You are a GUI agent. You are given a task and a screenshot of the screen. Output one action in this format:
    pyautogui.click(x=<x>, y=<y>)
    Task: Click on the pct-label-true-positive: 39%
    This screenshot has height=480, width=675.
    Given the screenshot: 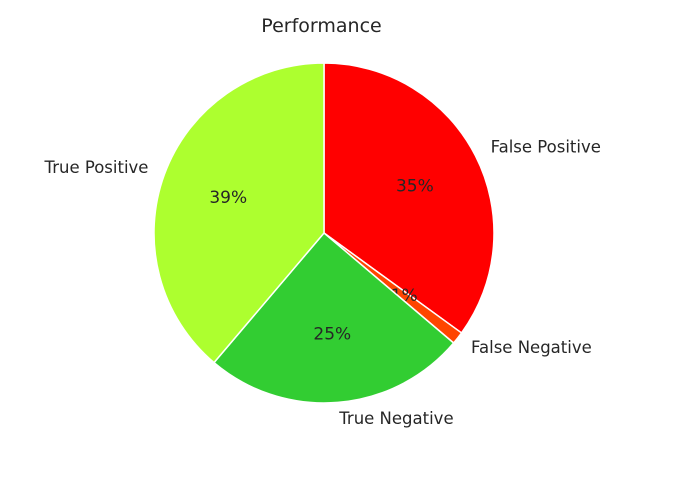 What is the action you would take?
    pyautogui.click(x=228, y=198)
    